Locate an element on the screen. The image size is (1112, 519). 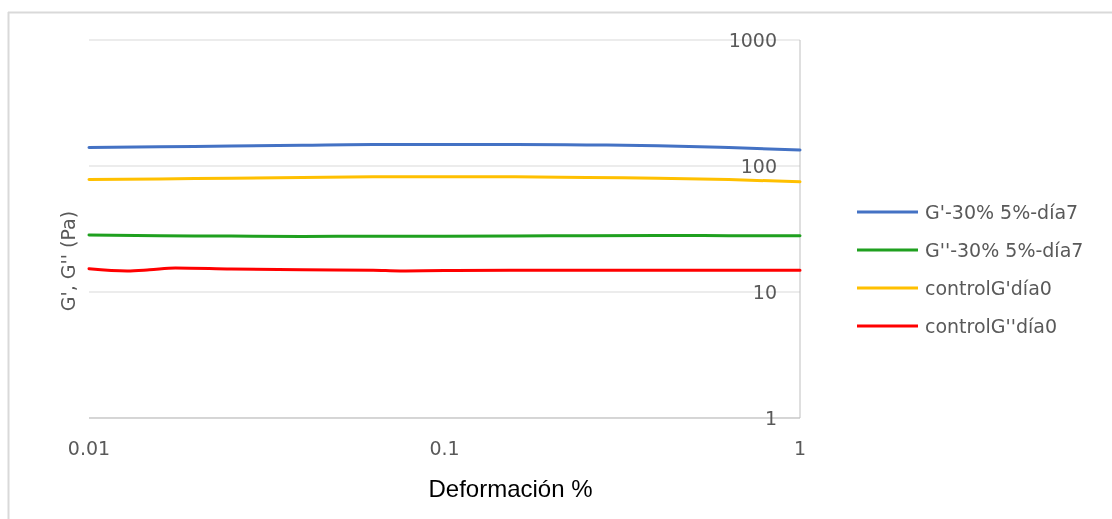
y-tick-label: 100 is located at coordinates (758, 166).